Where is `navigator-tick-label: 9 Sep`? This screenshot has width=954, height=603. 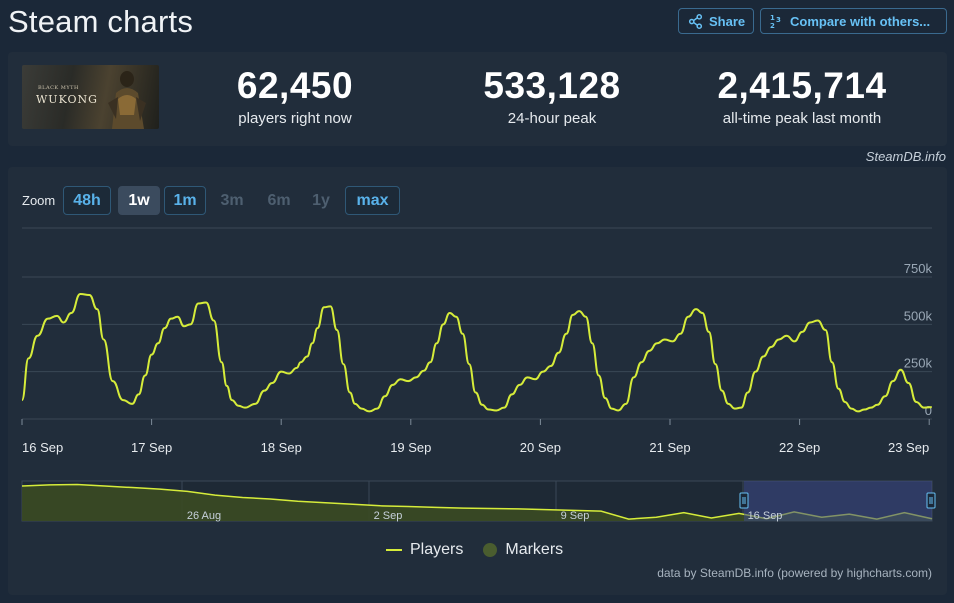 navigator-tick-label: 9 Sep is located at coordinates (575, 516).